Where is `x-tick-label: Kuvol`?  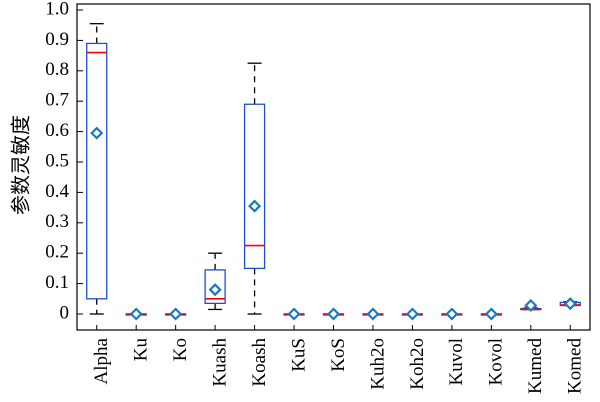
x-tick-label: Kuvol is located at coordinates (456, 362).